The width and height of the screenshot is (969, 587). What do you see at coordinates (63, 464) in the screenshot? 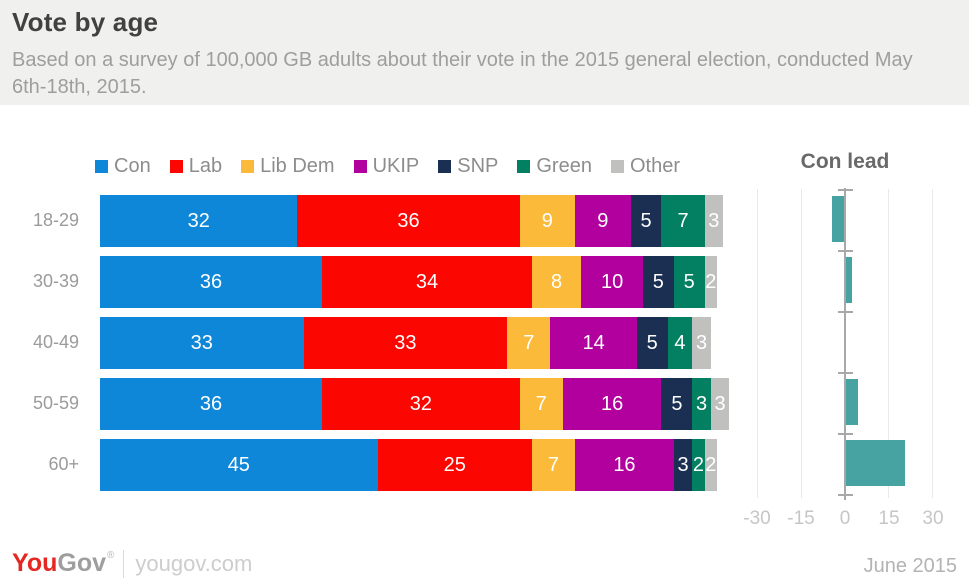
I see `age-group-label: 60+` at bounding box center [63, 464].